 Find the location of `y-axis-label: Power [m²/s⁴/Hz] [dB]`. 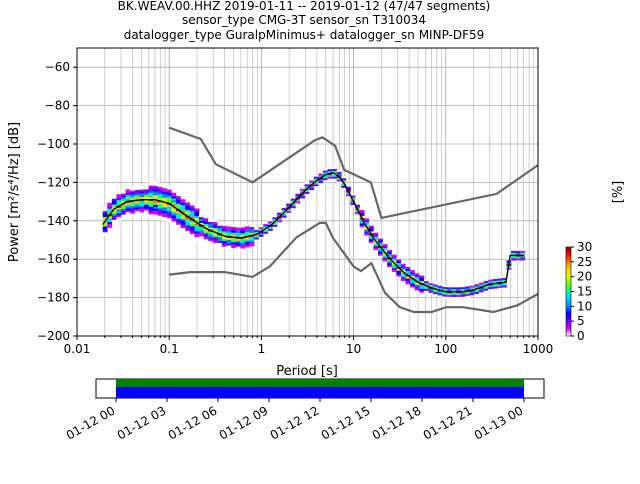

y-axis-label: Power [m²/s⁴/Hz] [dB] is located at coordinates (14, 192).